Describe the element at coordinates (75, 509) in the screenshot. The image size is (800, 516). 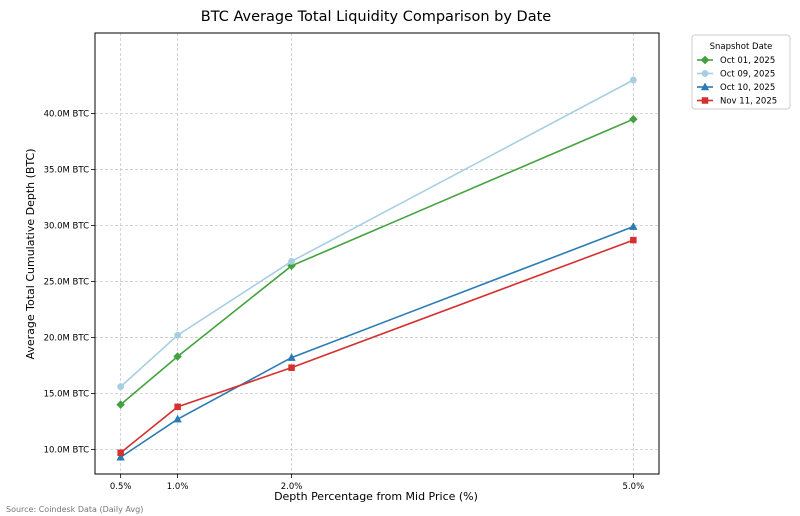
I see `source-note: Source: Coindesk Data (Daily Avg)` at that location.